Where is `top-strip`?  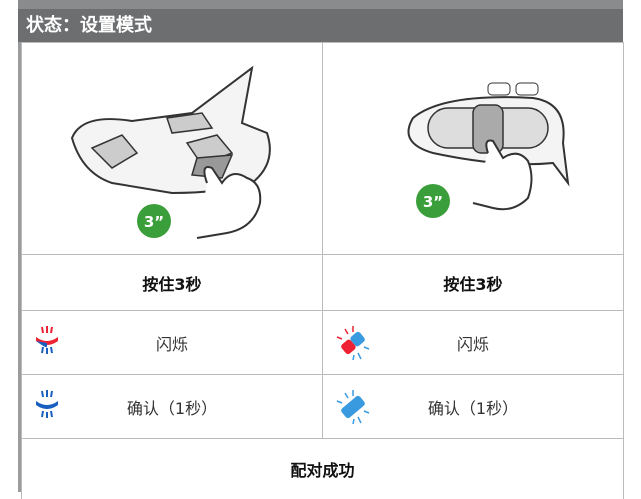 top-strip is located at coordinates (320, 4).